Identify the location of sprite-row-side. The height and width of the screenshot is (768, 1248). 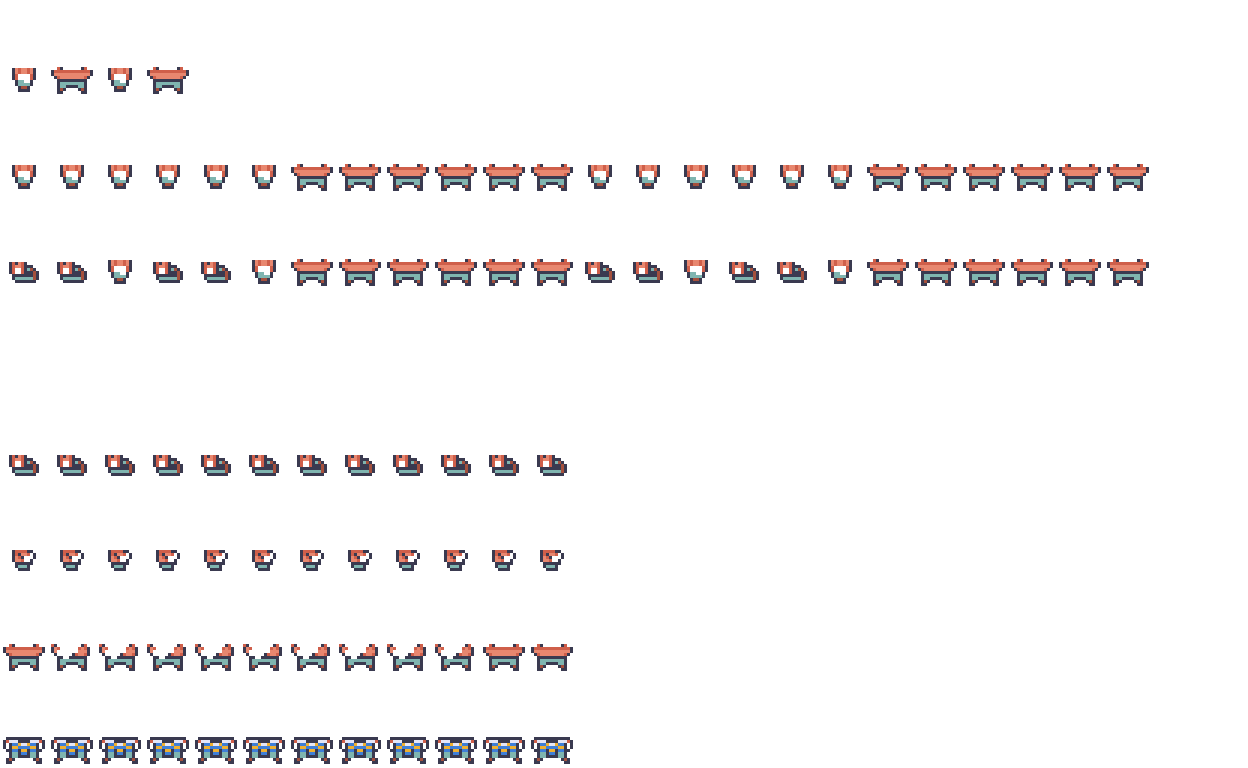
(288, 465).